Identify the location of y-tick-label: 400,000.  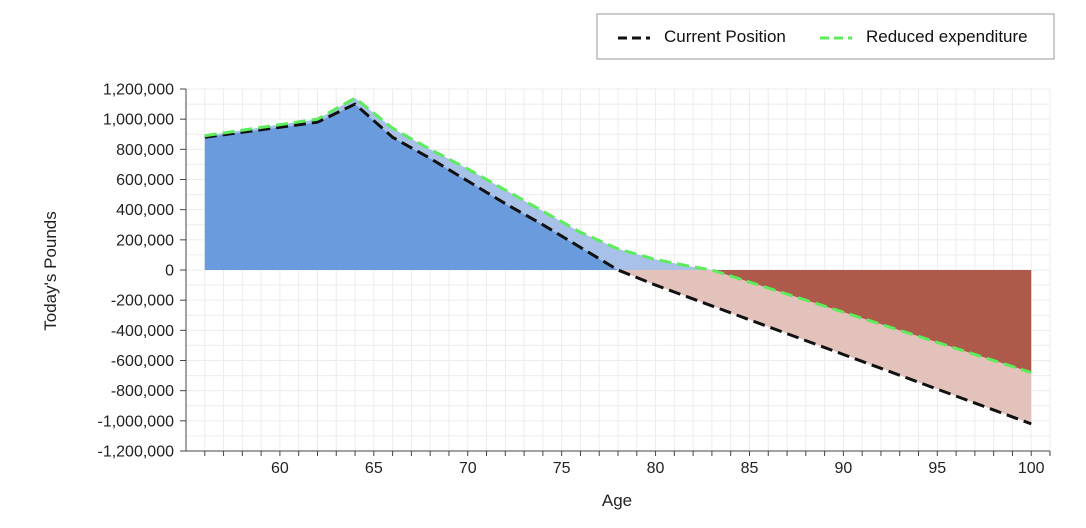
(145, 210).